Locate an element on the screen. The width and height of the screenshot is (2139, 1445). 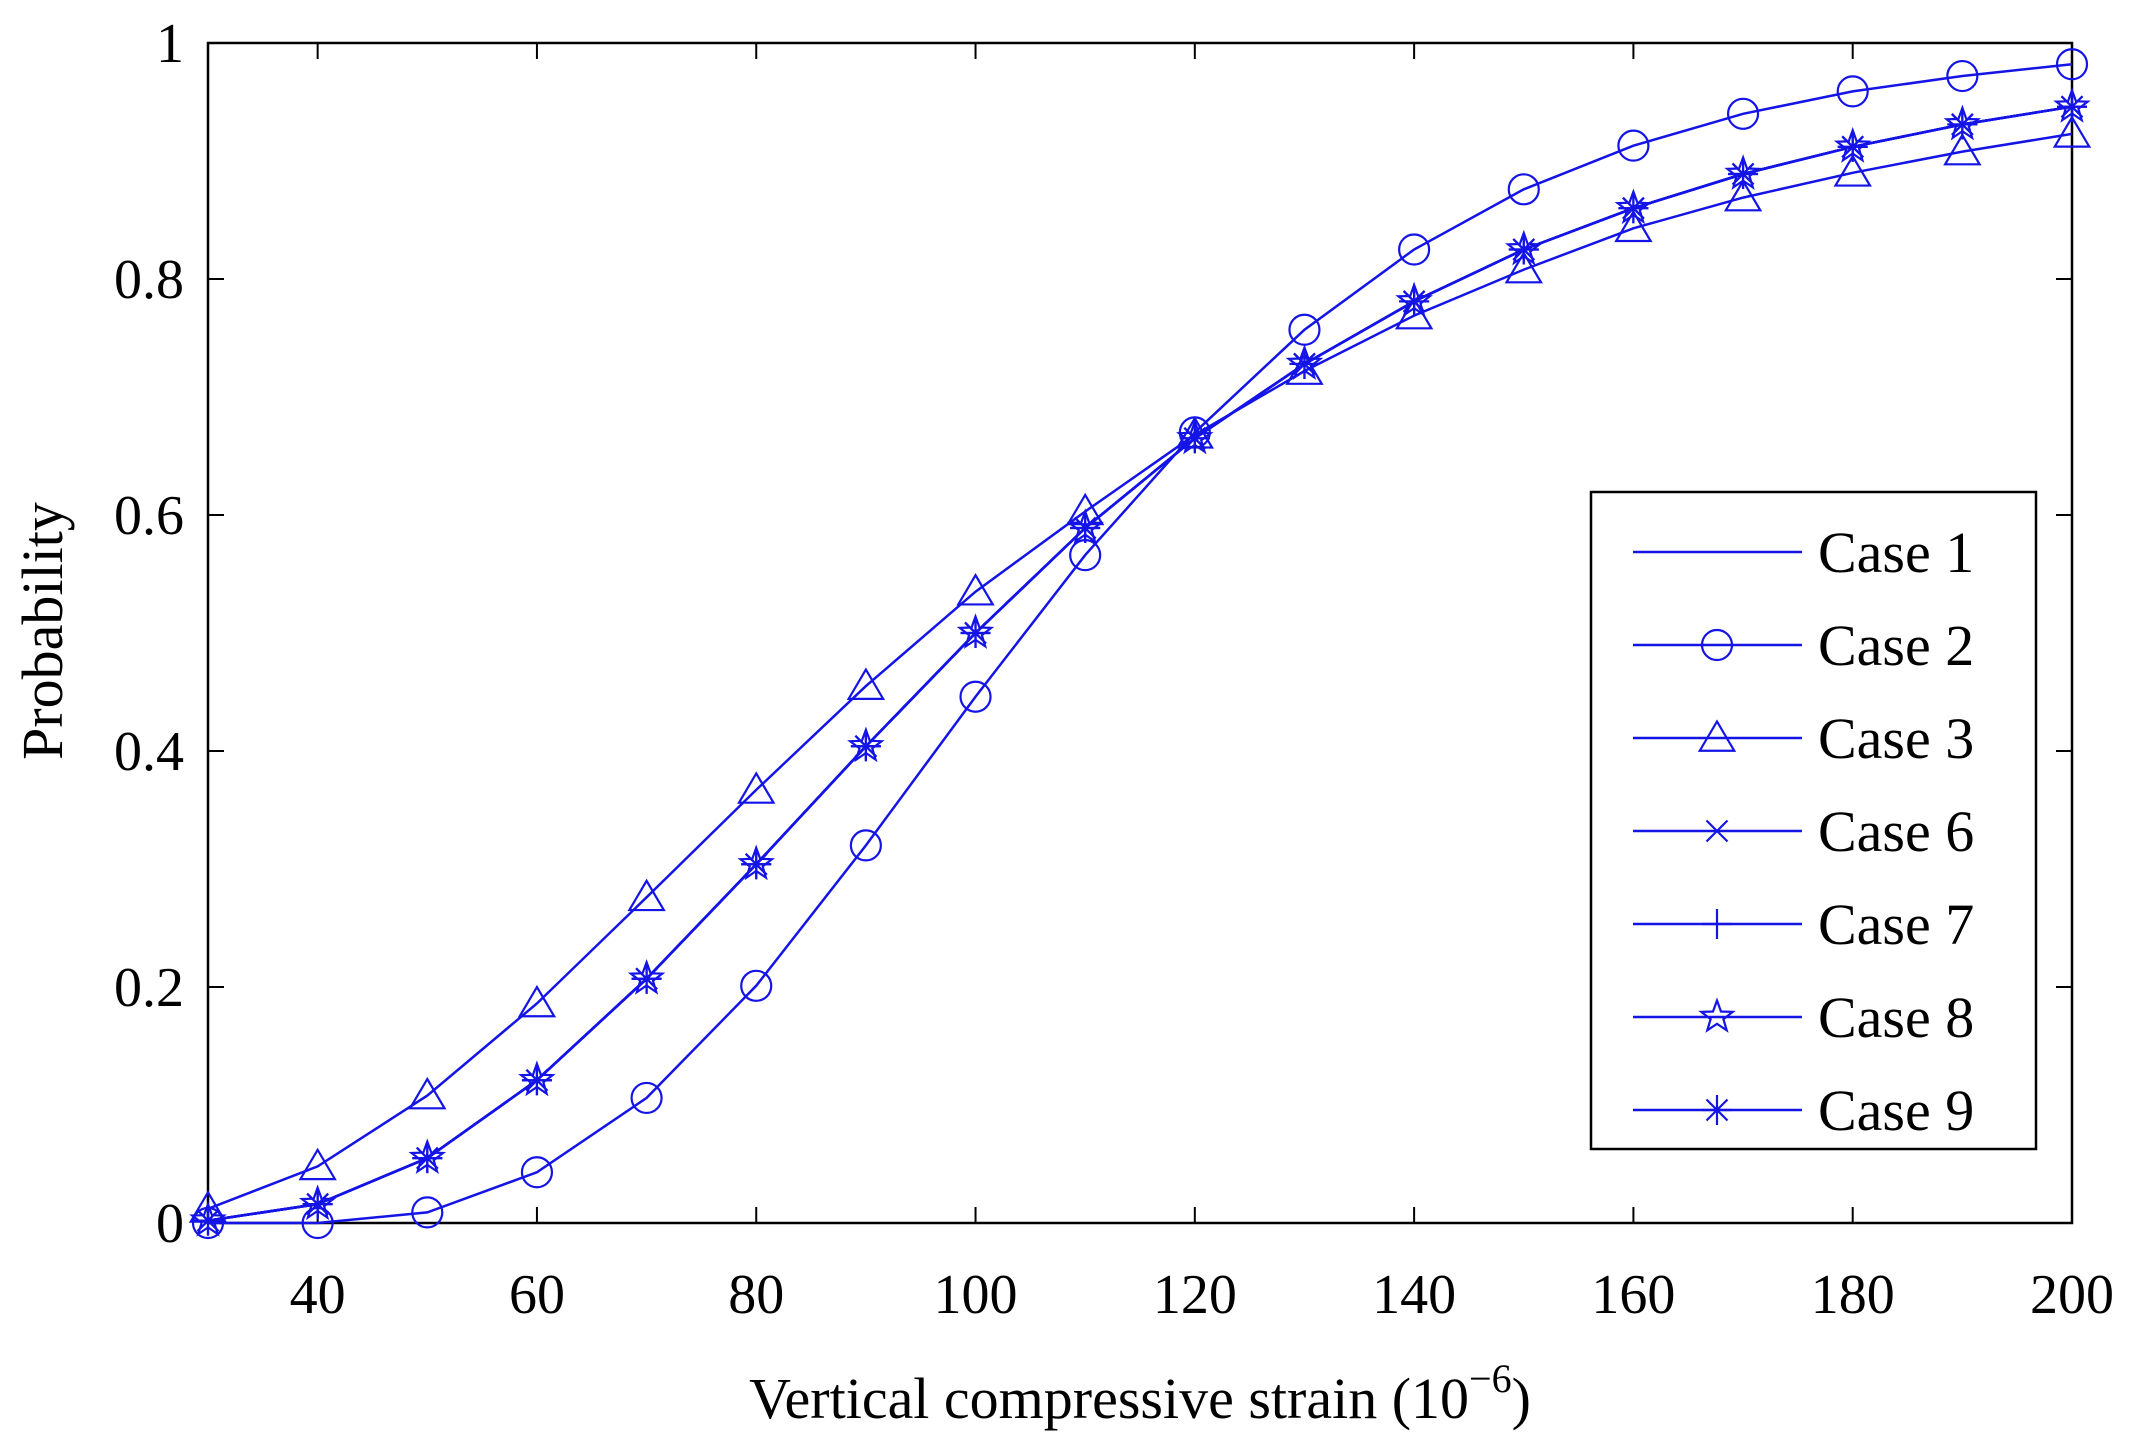
y-tick-label-1: 0.2 is located at coordinates (149, 988).